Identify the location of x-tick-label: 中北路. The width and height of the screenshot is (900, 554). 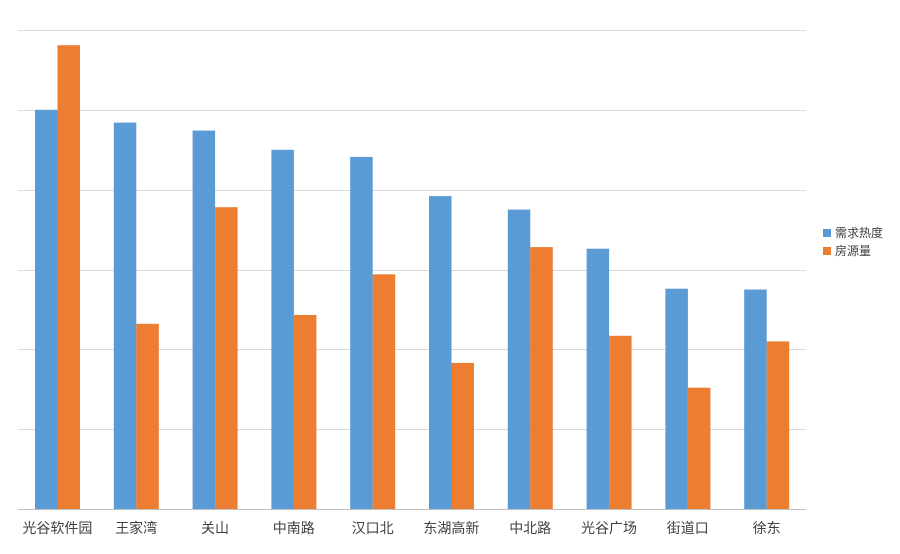
(530, 529).